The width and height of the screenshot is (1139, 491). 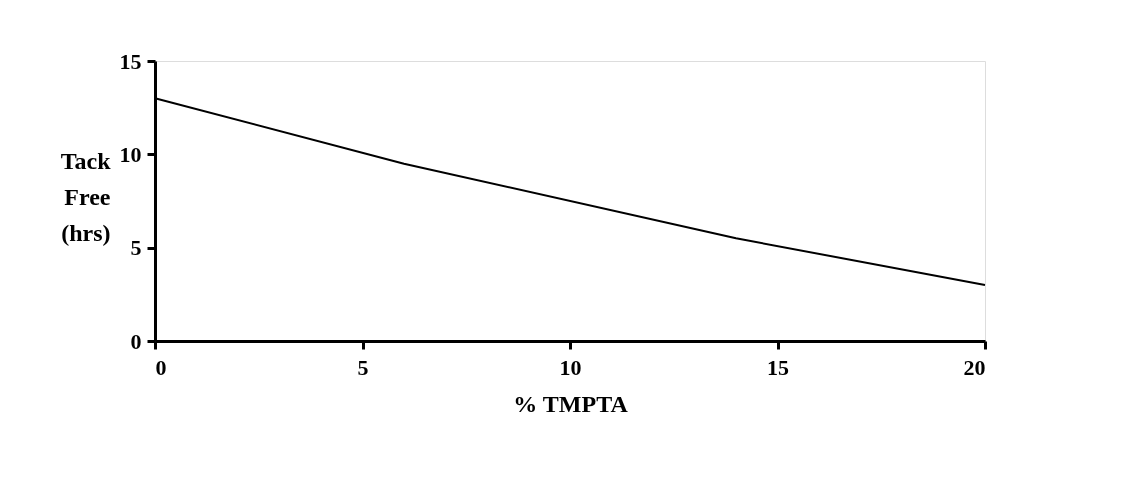 What do you see at coordinates (136, 248) in the screenshot?
I see `y-tick-label: 5` at bounding box center [136, 248].